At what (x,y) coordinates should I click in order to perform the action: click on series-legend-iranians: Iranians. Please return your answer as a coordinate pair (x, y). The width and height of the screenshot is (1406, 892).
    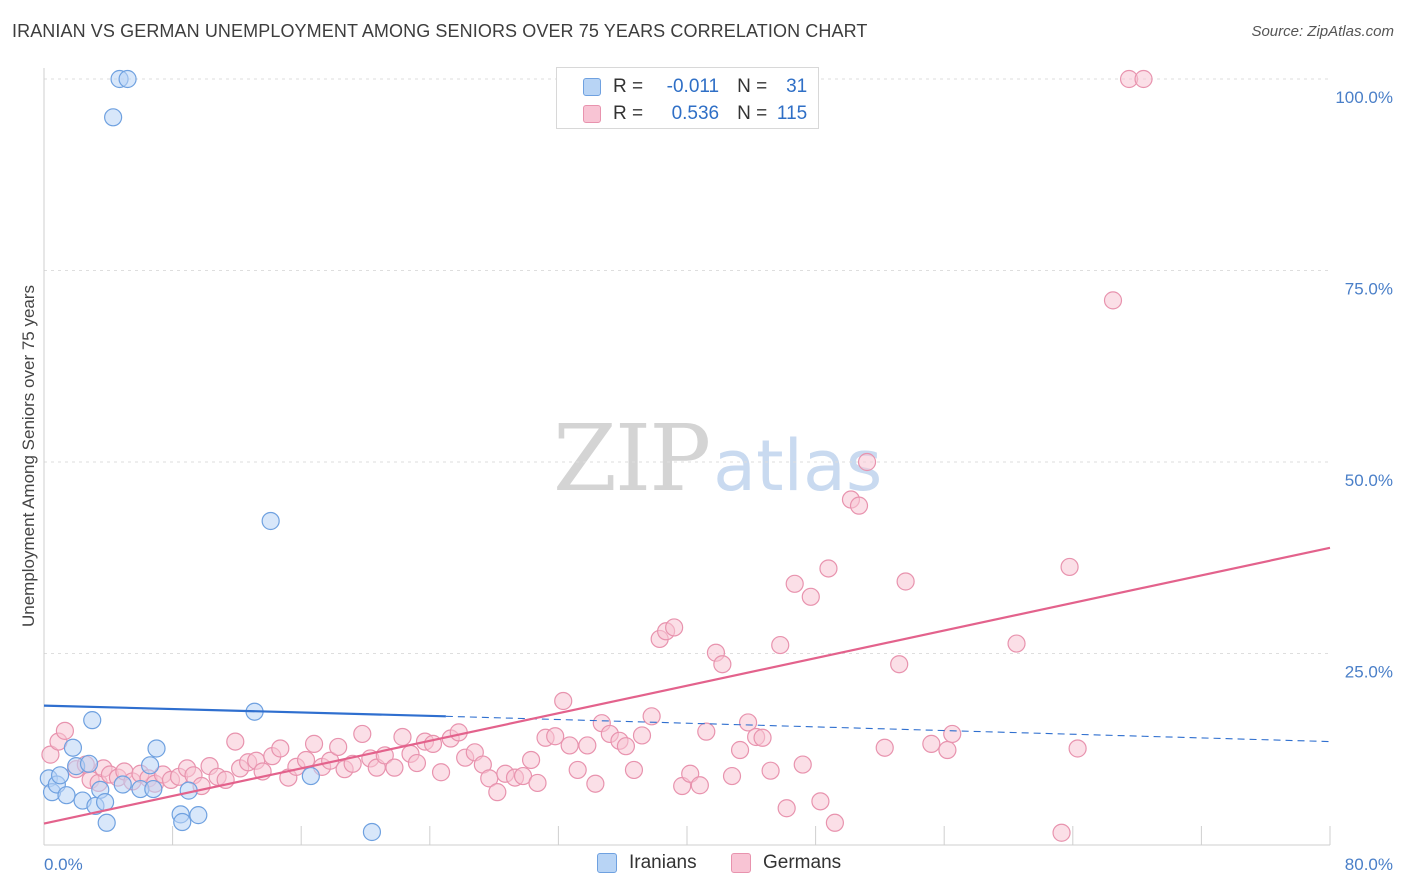
    Looking at the image, I should click on (647, 863).